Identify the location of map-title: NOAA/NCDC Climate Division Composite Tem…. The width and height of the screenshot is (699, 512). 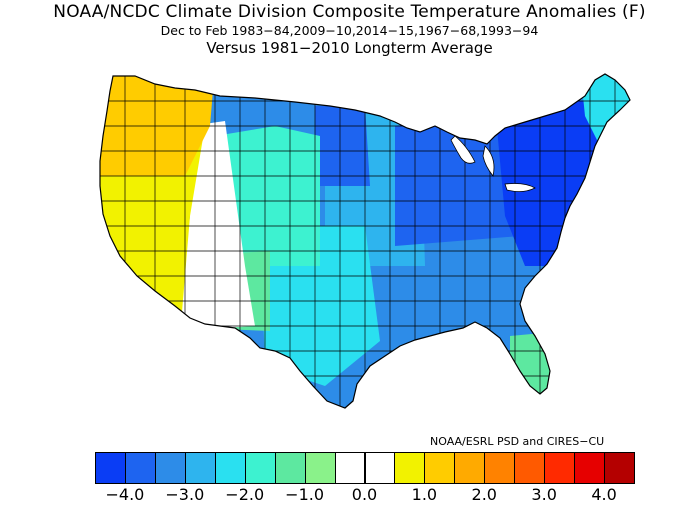
(349, 12).